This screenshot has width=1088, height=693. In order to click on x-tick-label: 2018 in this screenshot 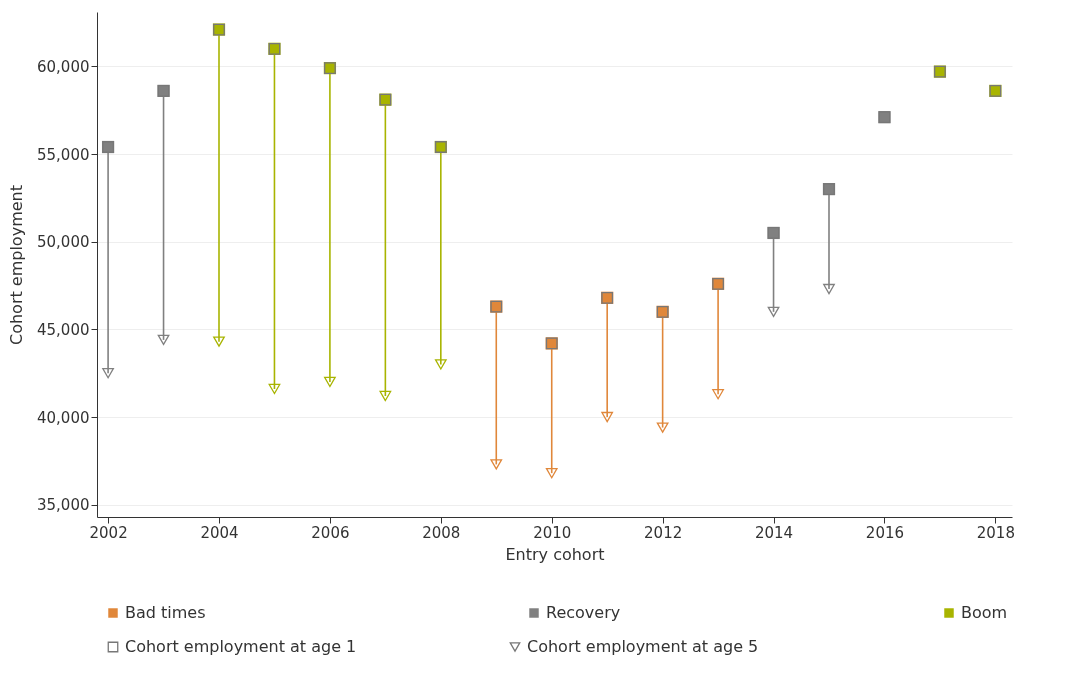, I will do `click(995, 532)`.